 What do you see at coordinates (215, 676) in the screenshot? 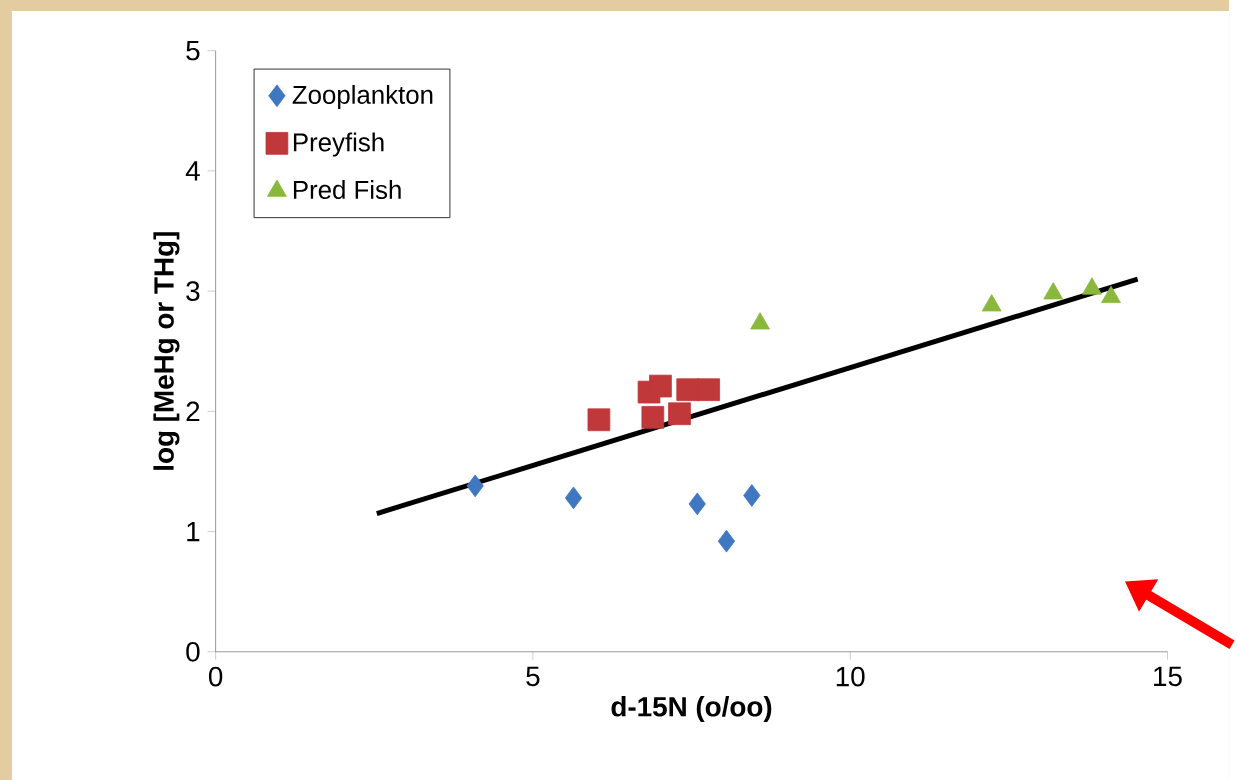
I see `x-tick-label: 0` at bounding box center [215, 676].